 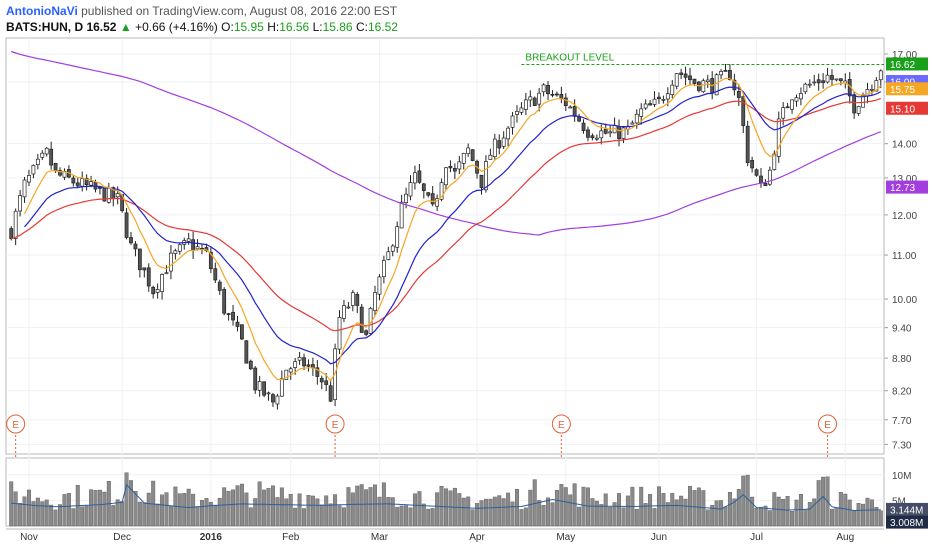 What do you see at coordinates (899, 501) in the screenshot?
I see `volume-tick-label: 5M` at bounding box center [899, 501].